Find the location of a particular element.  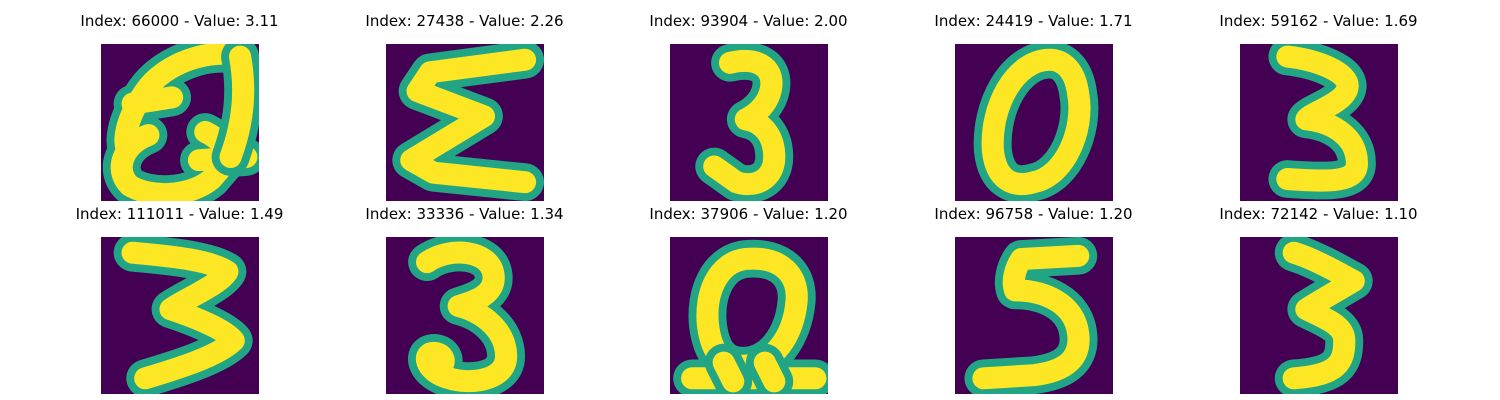

image-panel-10: Index: 72142 - Value: 1.10 is located at coordinates (1318, 298).